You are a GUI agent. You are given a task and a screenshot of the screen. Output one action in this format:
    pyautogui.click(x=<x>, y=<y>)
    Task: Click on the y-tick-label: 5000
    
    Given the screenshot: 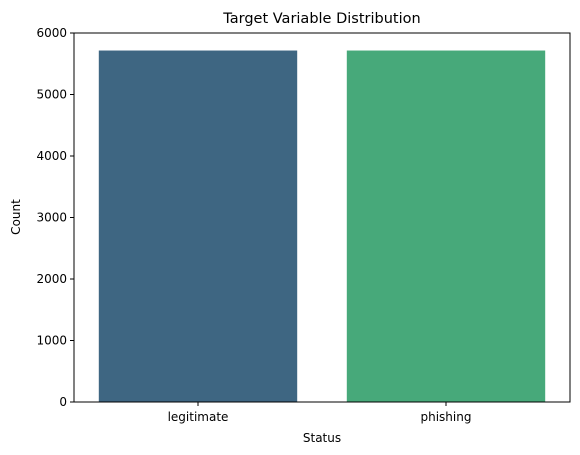 What is the action you would take?
    pyautogui.click(x=51, y=95)
    